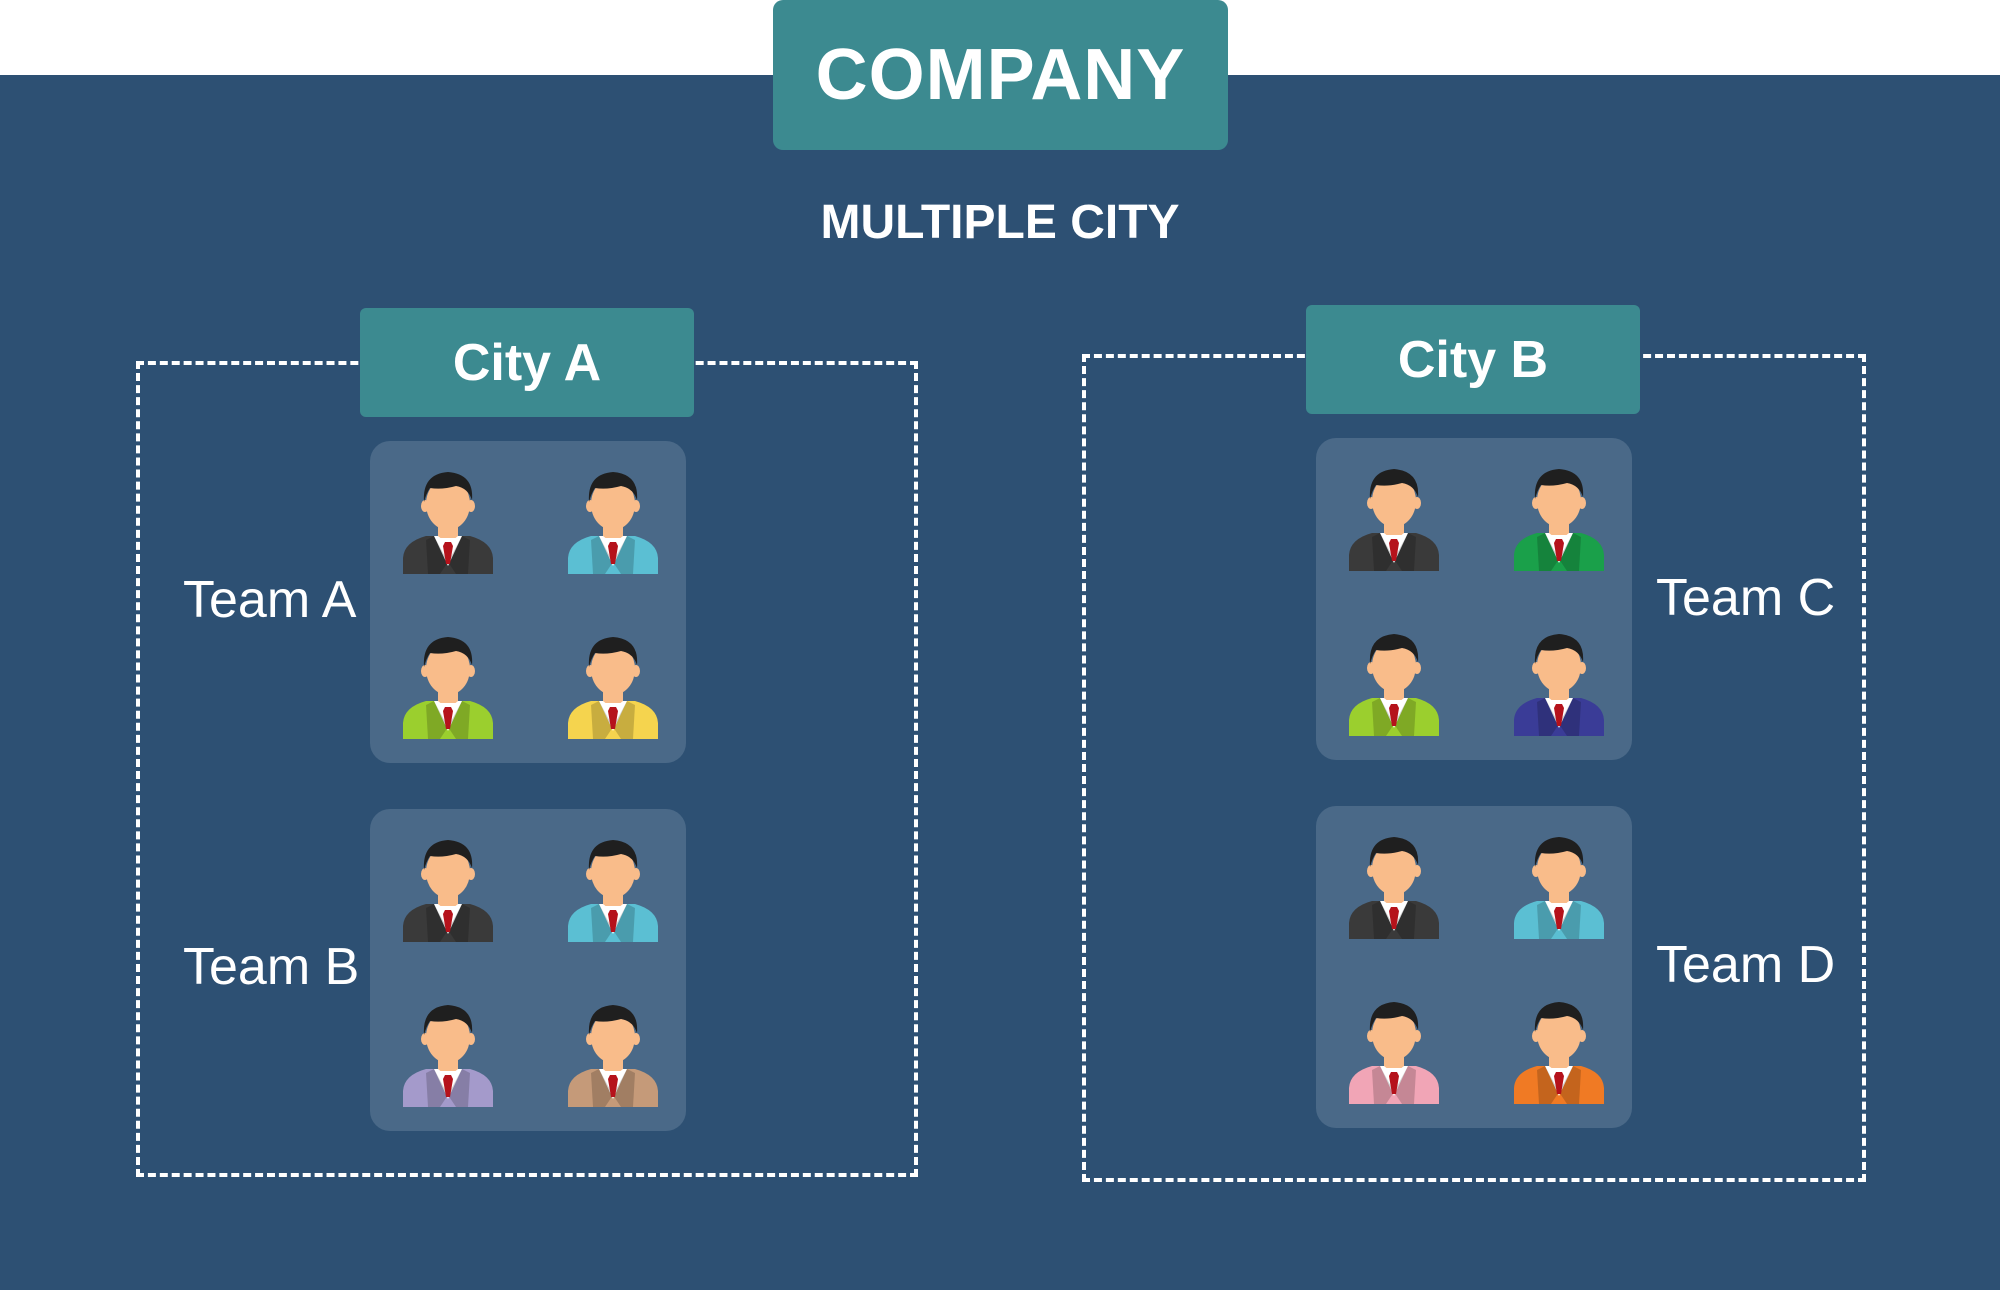 The image size is (2000, 1290). I want to click on city-b-label: City B, so click(1473, 359).